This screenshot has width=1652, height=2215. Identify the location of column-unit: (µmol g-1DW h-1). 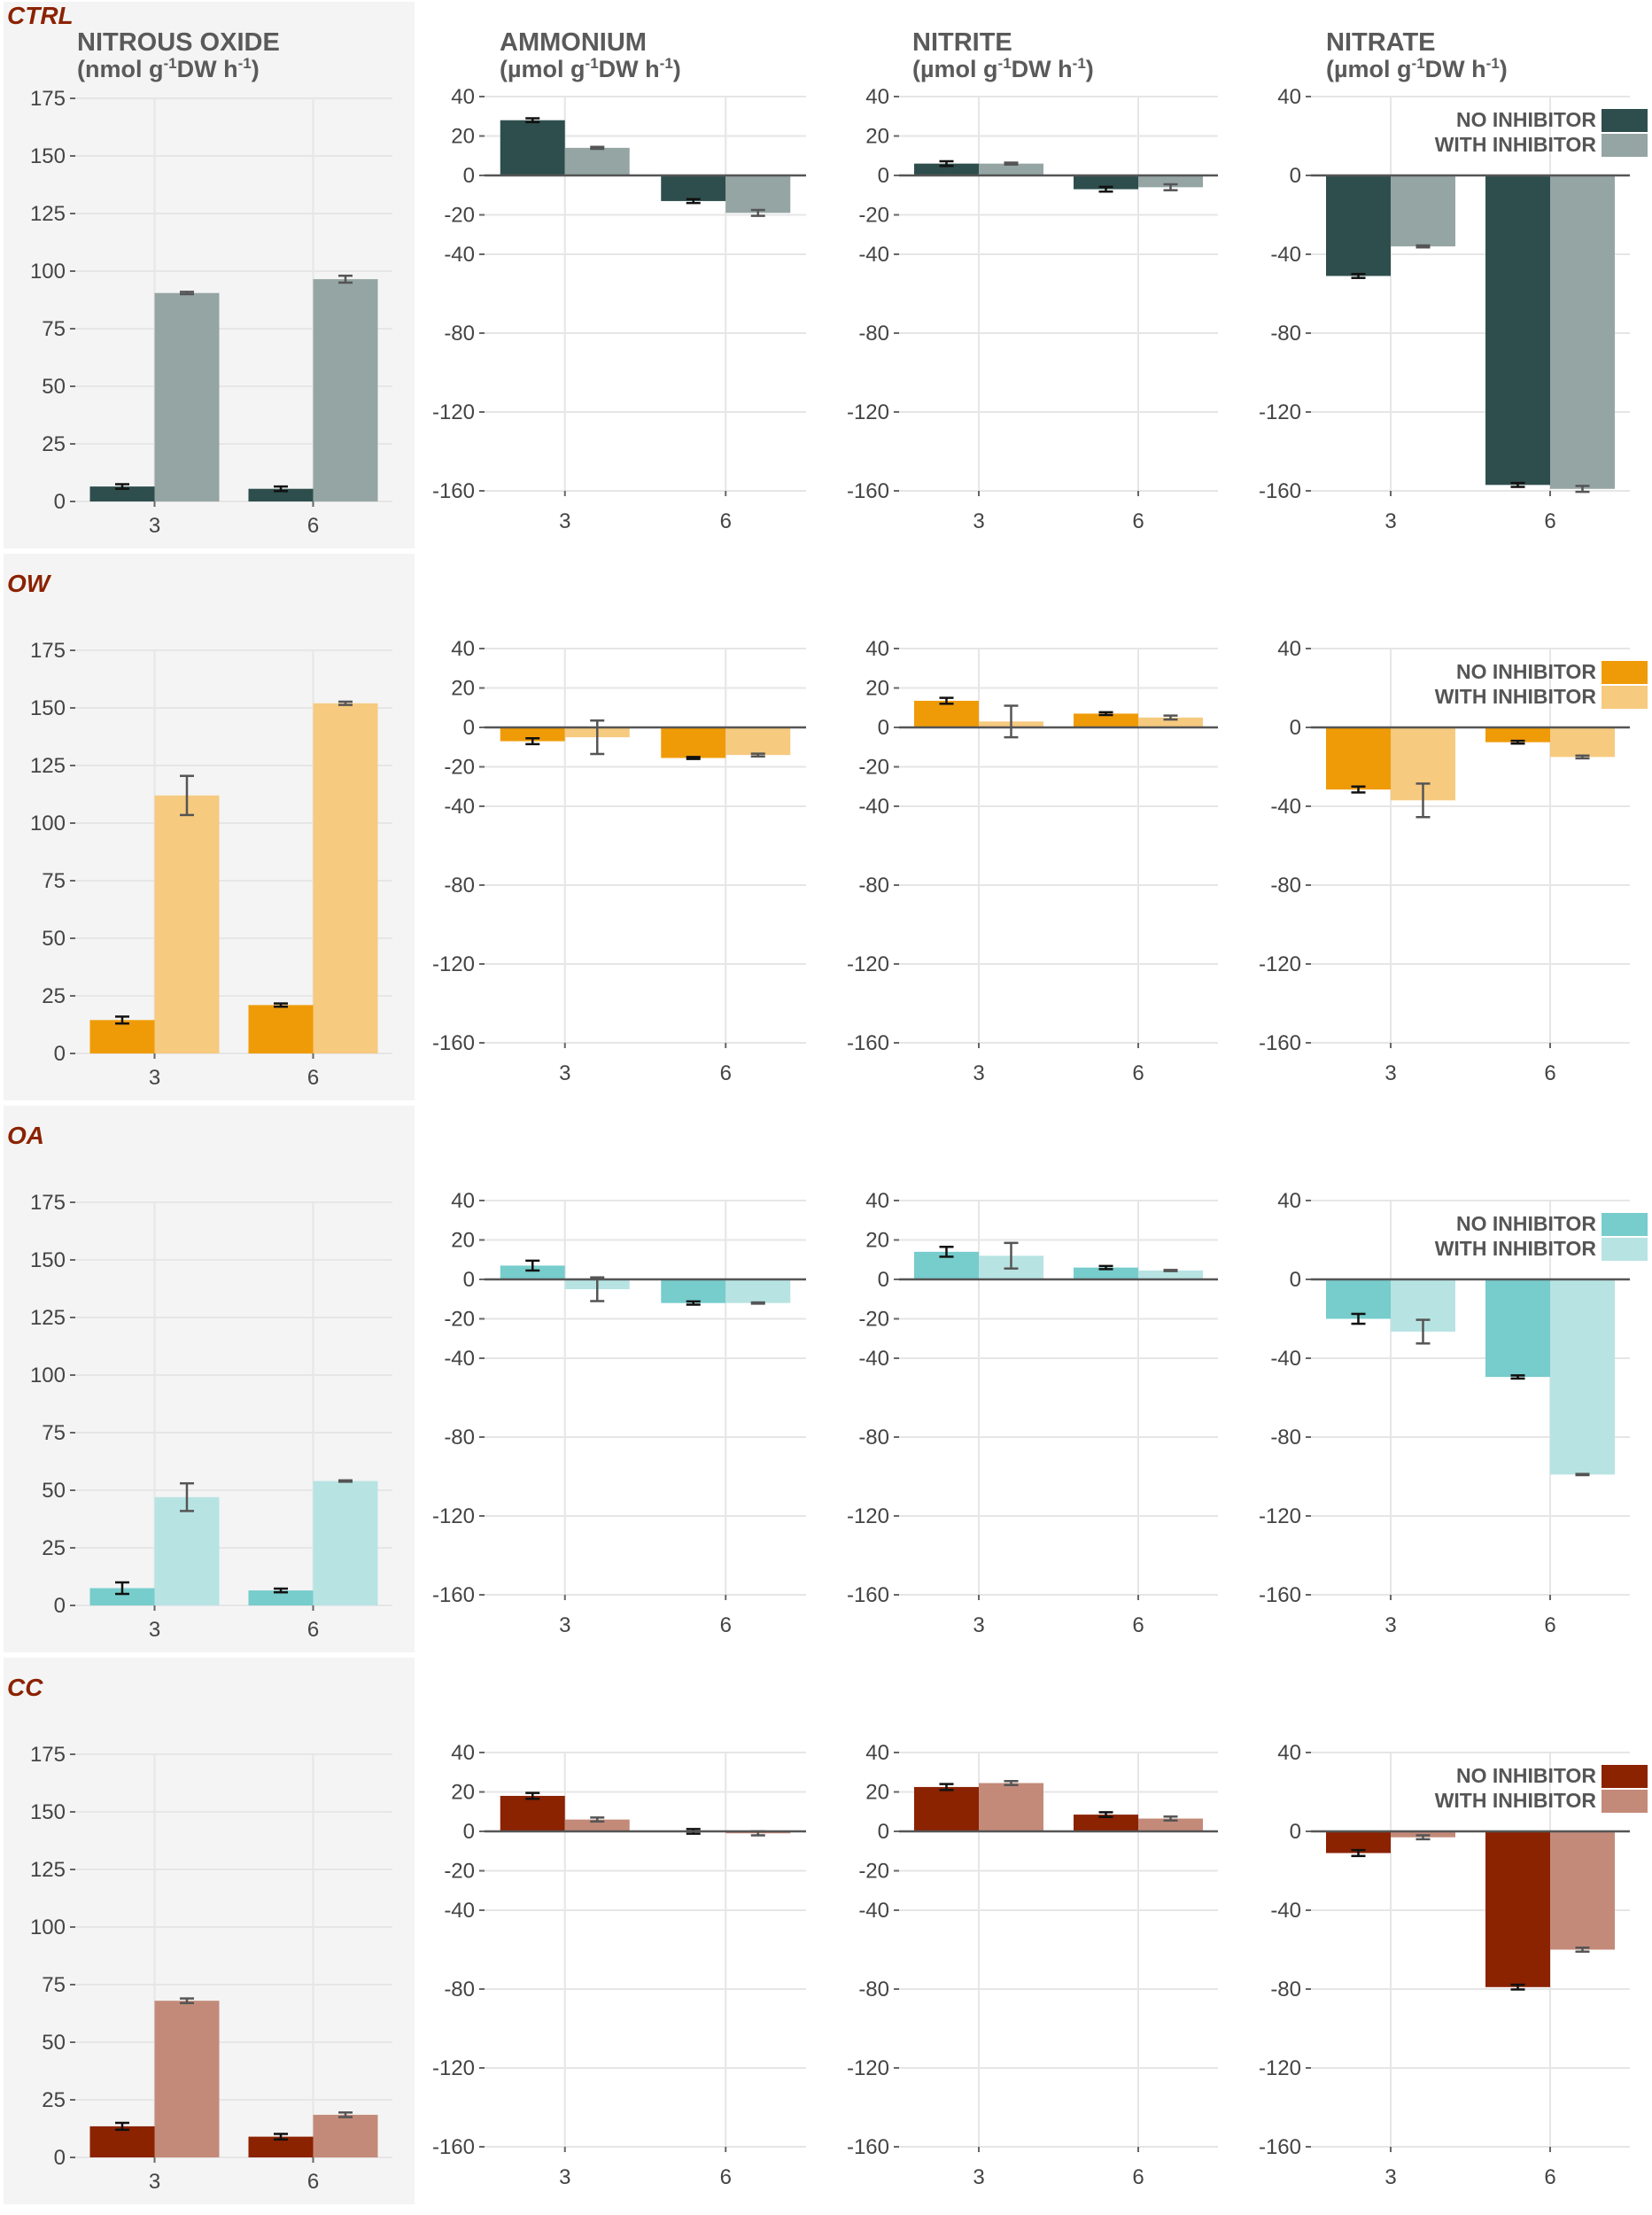
(1417, 68).